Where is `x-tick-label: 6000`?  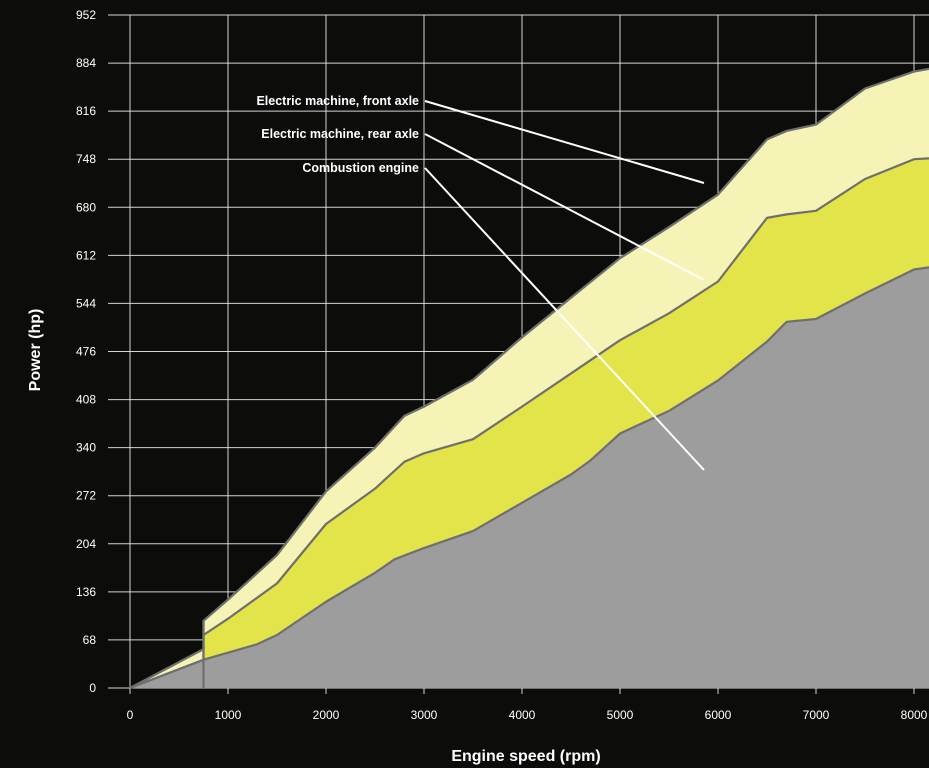 x-tick-label: 6000 is located at coordinates (718, 715).